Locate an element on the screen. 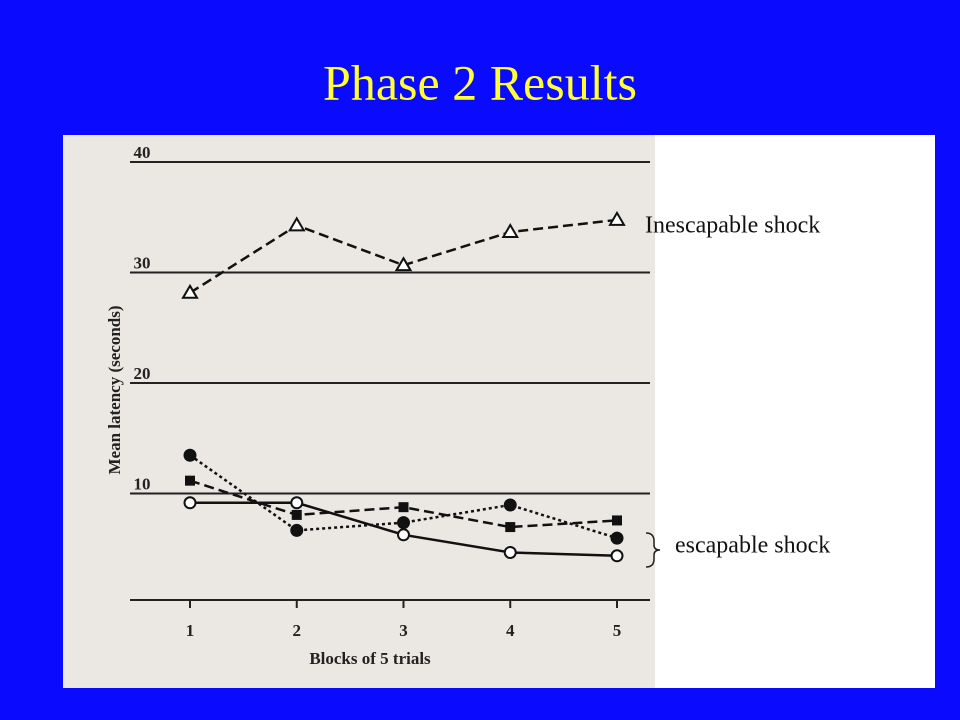  annotation: escapable shock is located at coordinates (752, 546).